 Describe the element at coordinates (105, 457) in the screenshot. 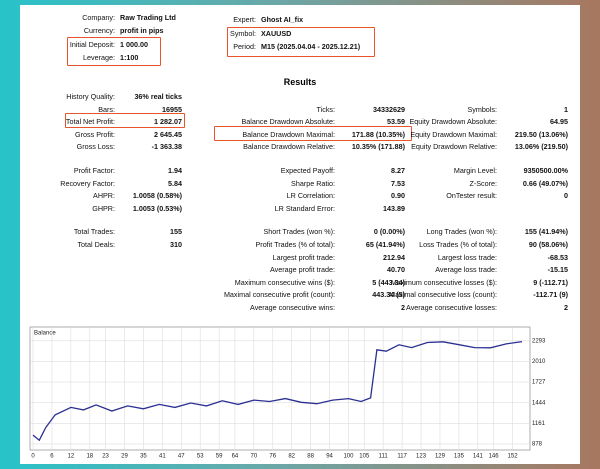

I see `x-tick-label: 23` at that location.